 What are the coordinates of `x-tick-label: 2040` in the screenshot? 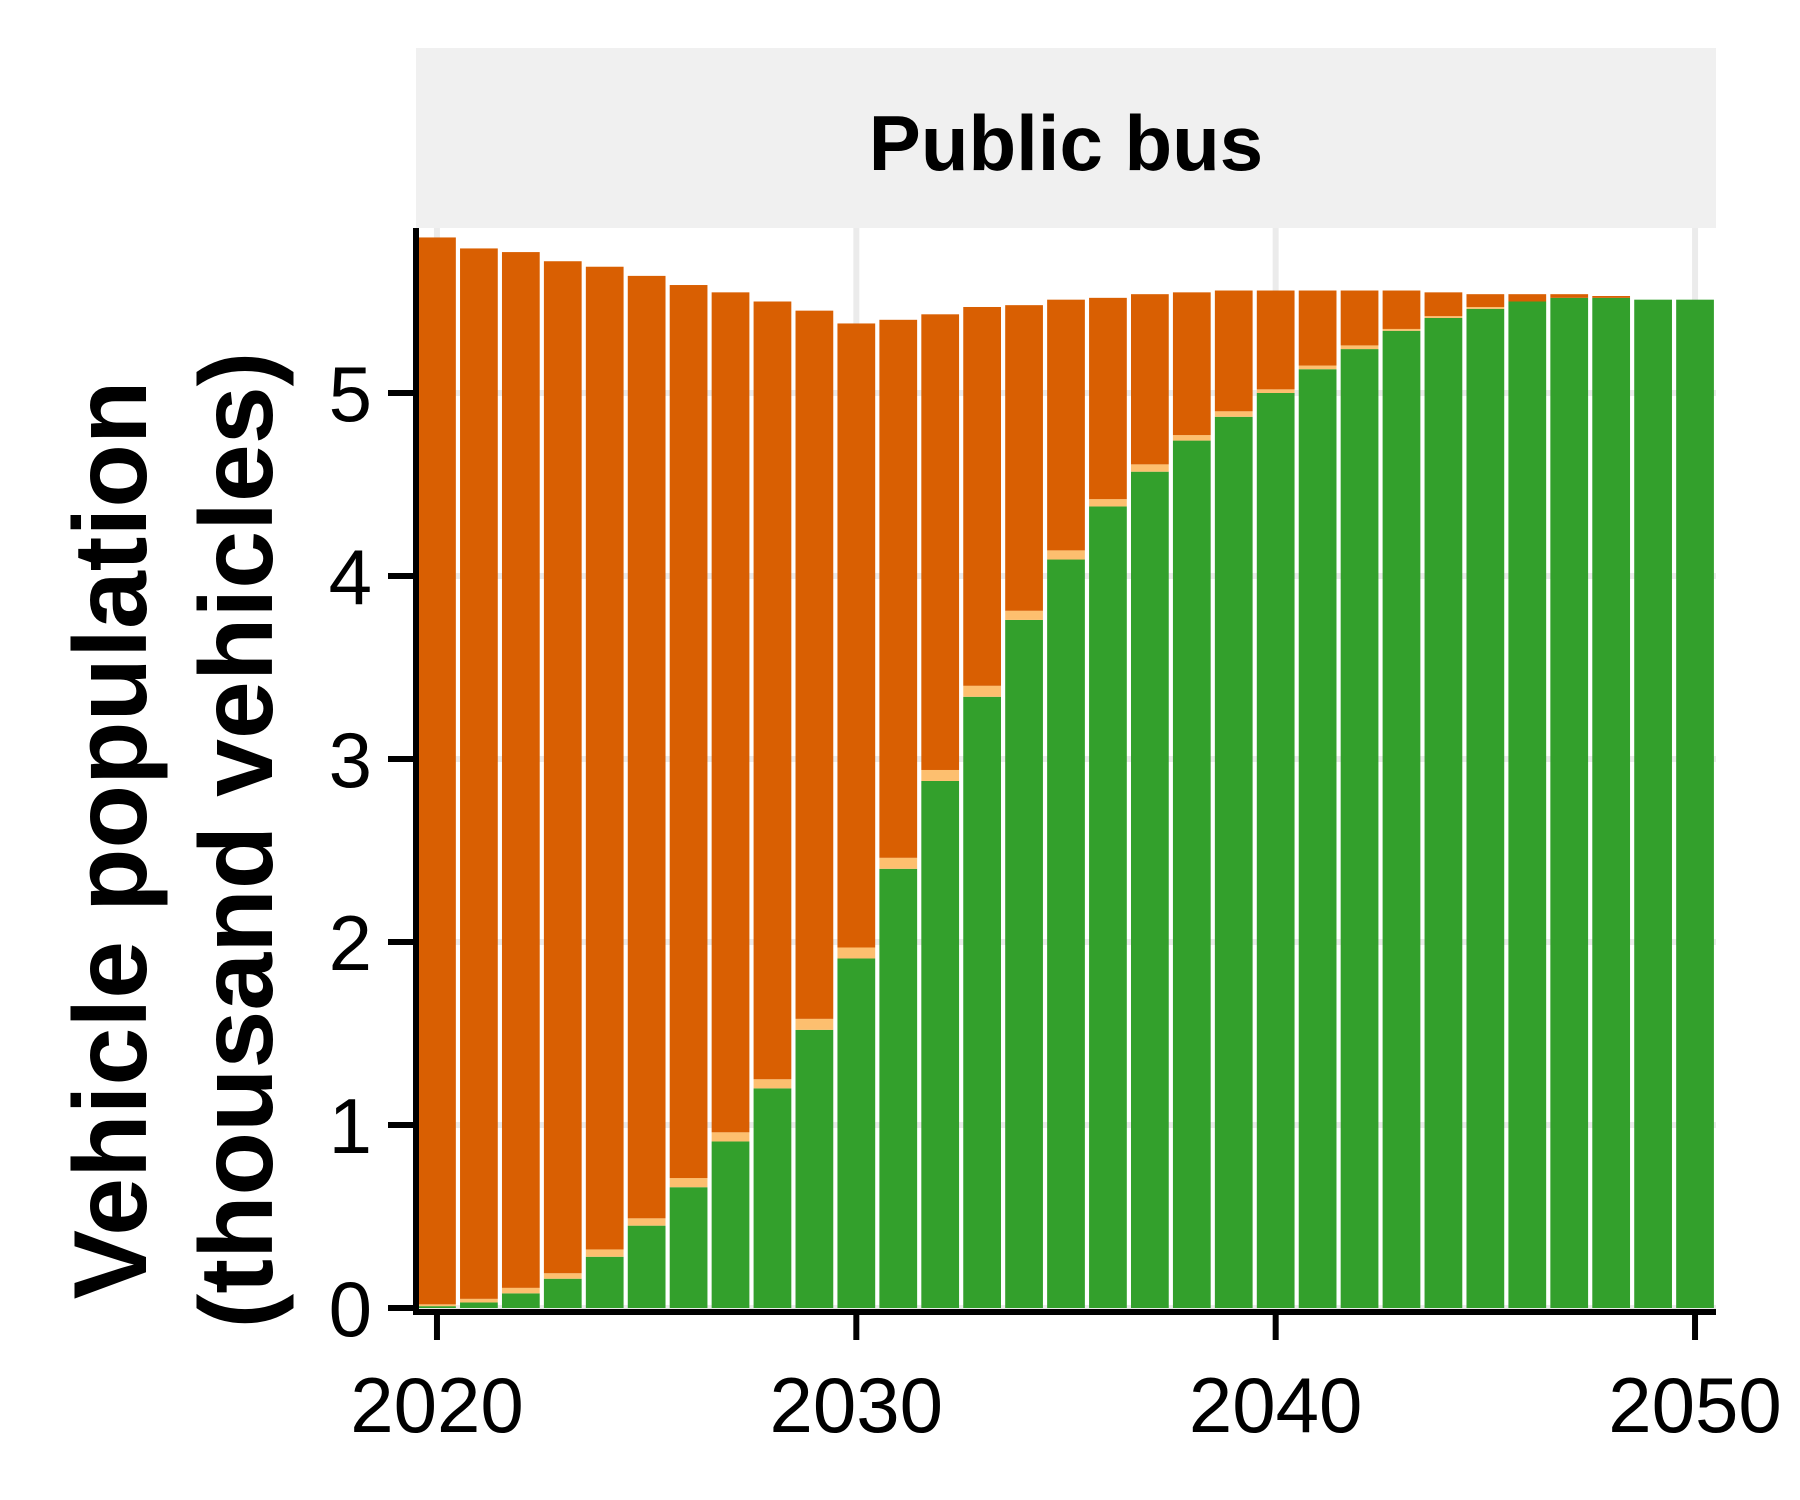 It's located at (1276, 1405).